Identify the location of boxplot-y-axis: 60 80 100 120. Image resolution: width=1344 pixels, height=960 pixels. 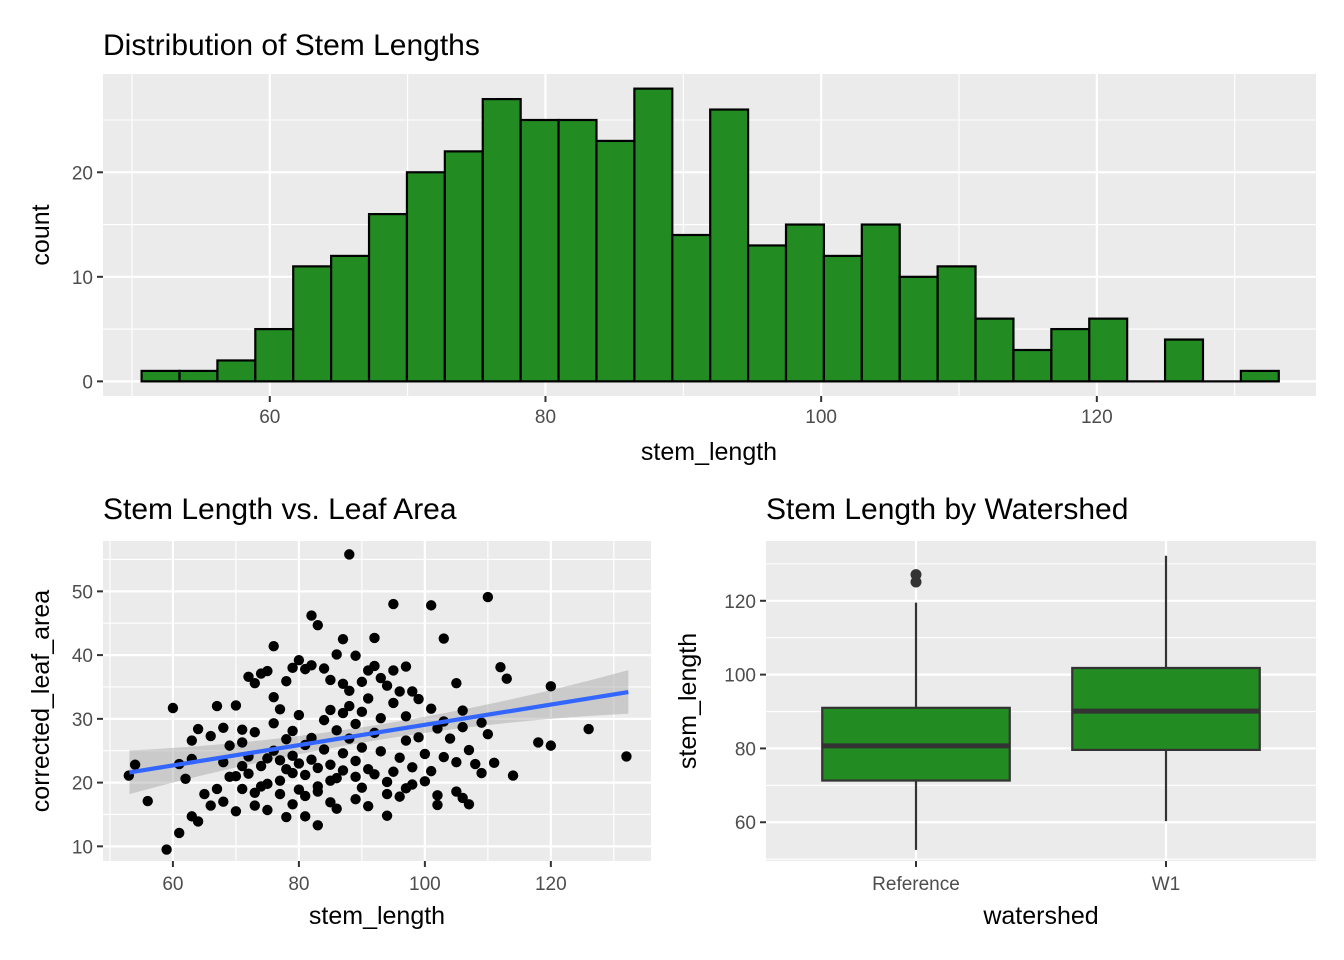
(745, 713).